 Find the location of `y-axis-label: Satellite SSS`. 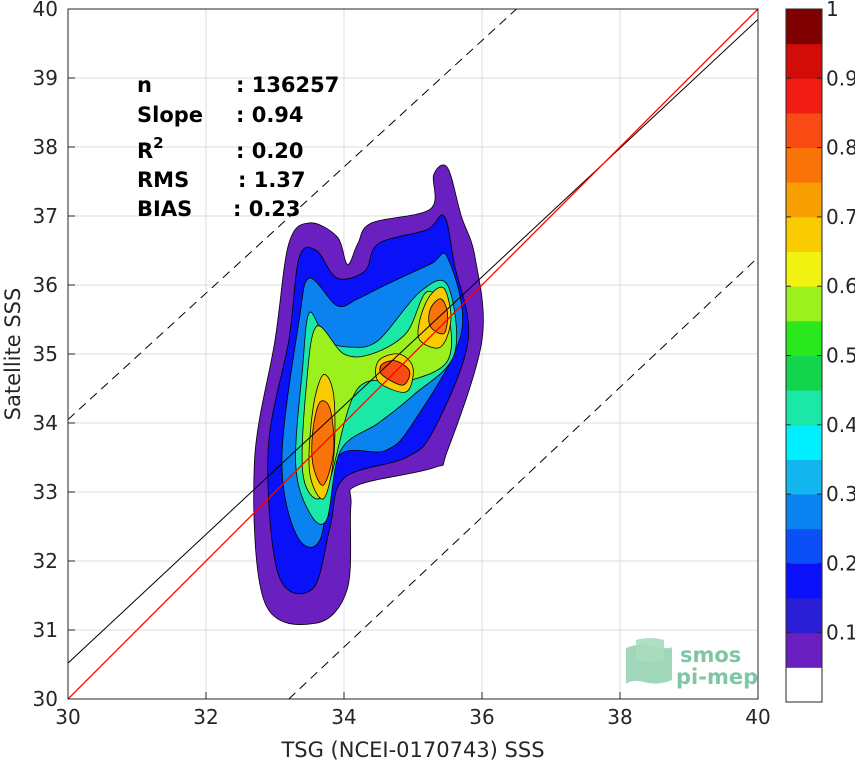

y-axis-label: Satellite SSS is located at coordinates (13, 354).